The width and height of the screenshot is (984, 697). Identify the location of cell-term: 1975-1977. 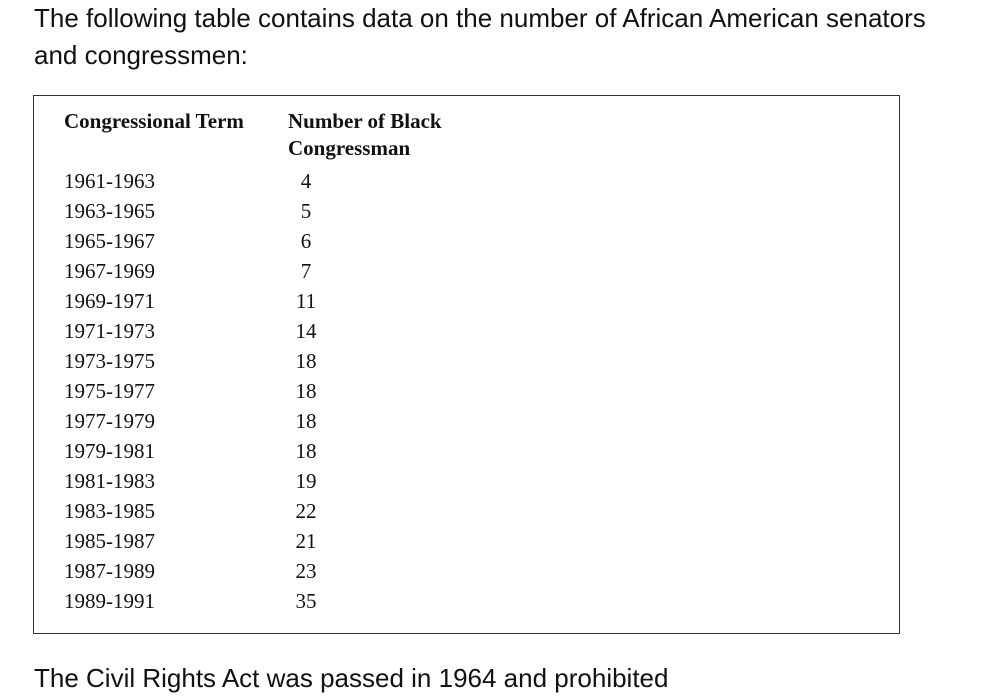
(109, 391).